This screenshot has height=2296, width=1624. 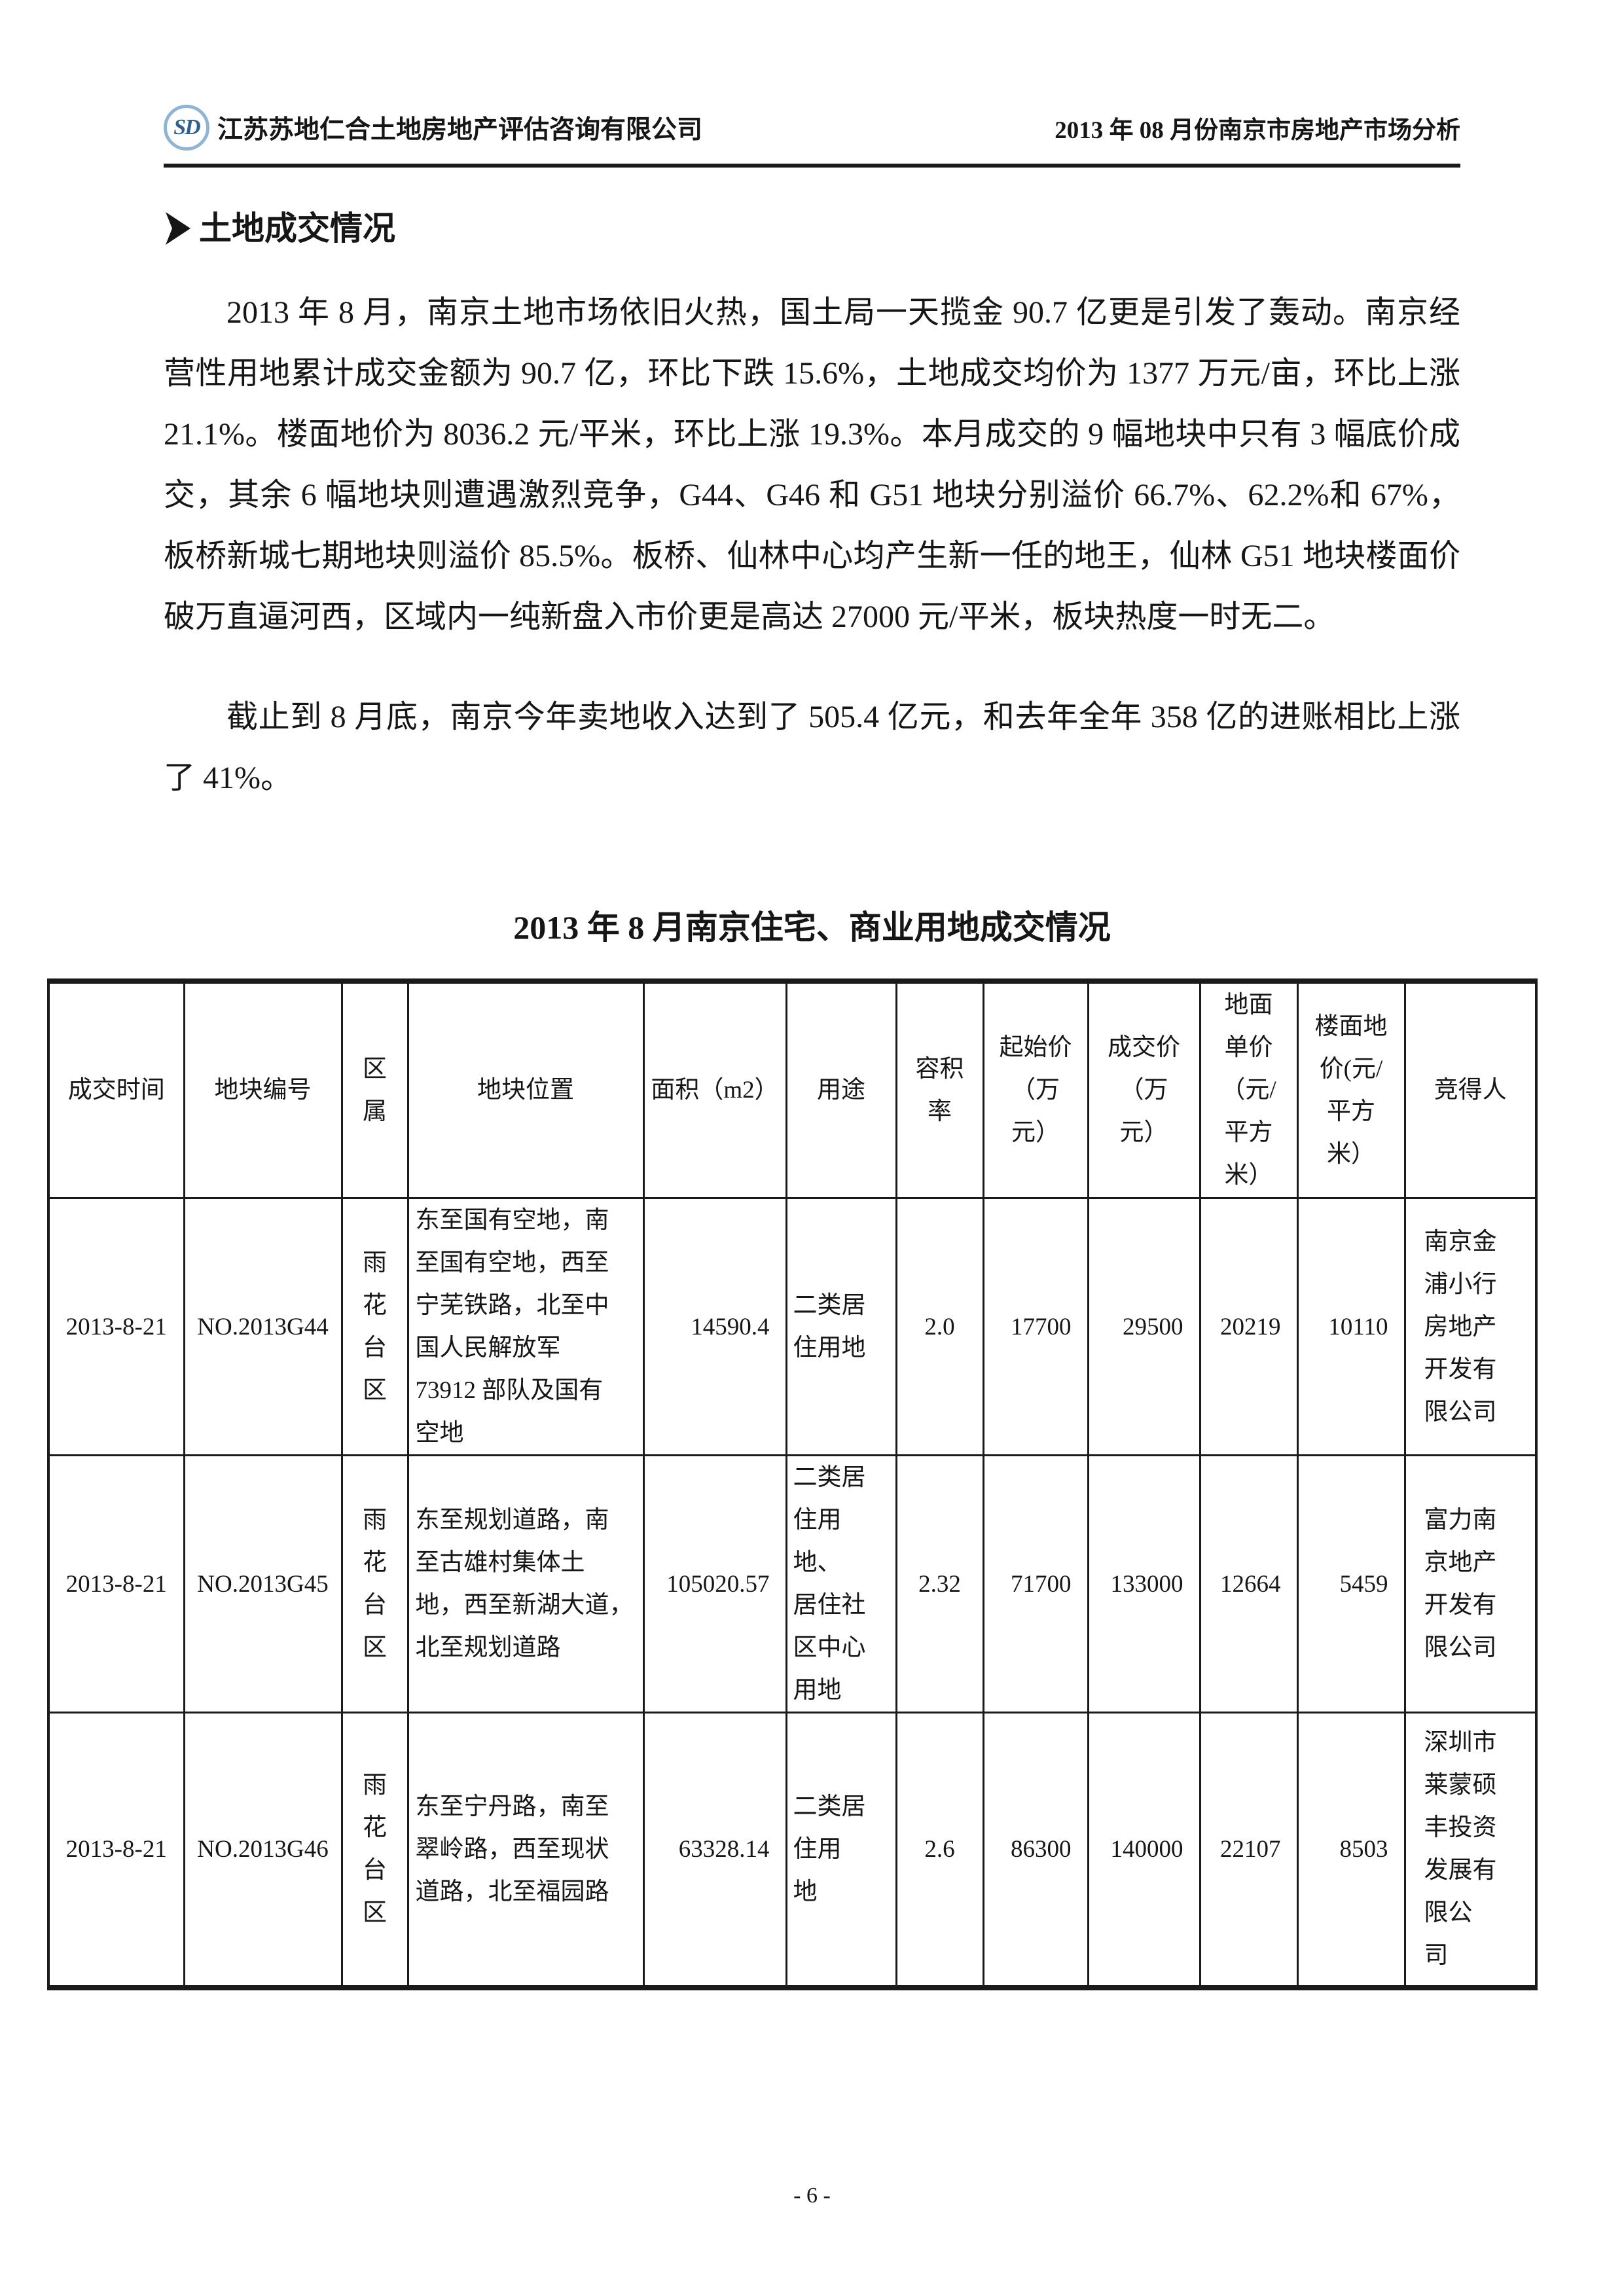 What do you see at coordinates (263, 1089) in the screenshot?
I see `col-header-plot-no: 地块编号` at bounding box center [263, 1089].